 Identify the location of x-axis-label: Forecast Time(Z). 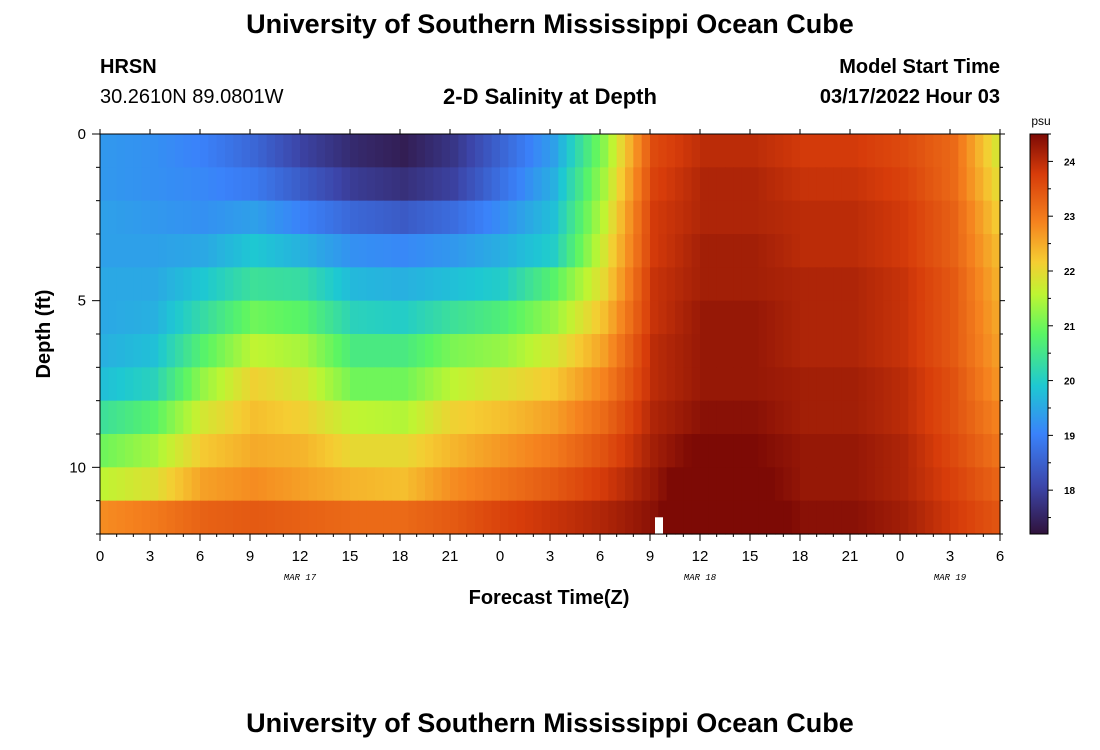
(549, 598).